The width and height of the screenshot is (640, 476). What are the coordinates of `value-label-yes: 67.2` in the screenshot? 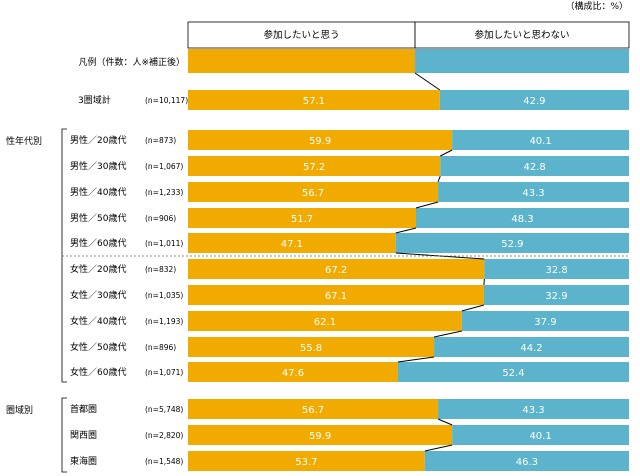 It's located at (336, 270).